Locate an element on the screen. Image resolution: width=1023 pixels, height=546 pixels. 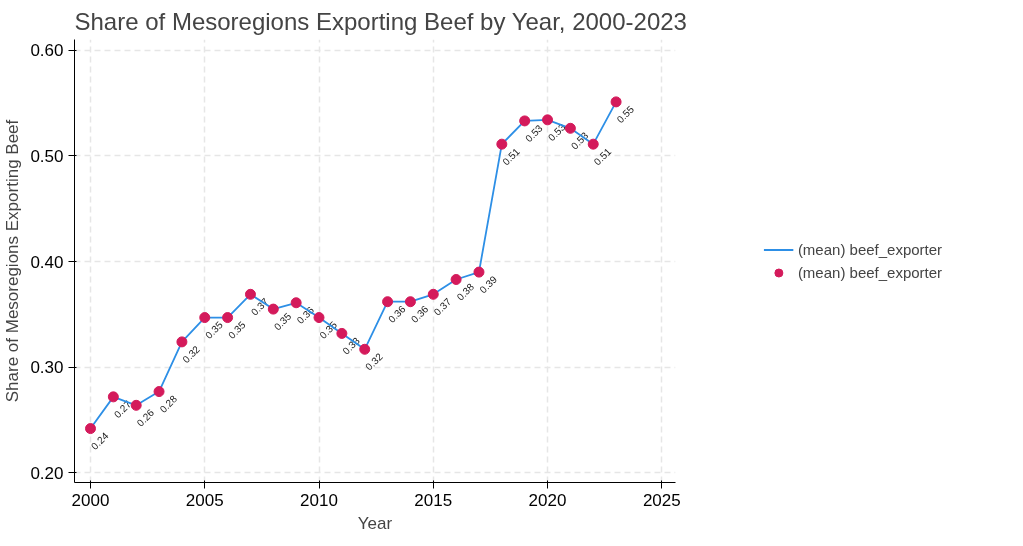
x-tick-label: 2010 is located at coordinates (319, 500).